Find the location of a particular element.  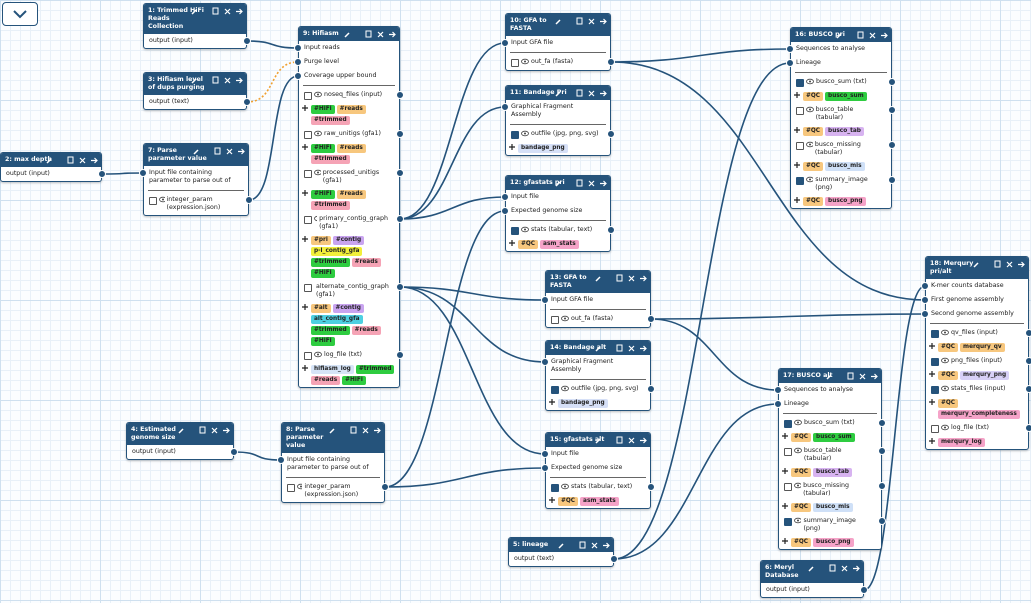

workflow-node: 5: lineage output (text) is located at coordinates (563, 552).